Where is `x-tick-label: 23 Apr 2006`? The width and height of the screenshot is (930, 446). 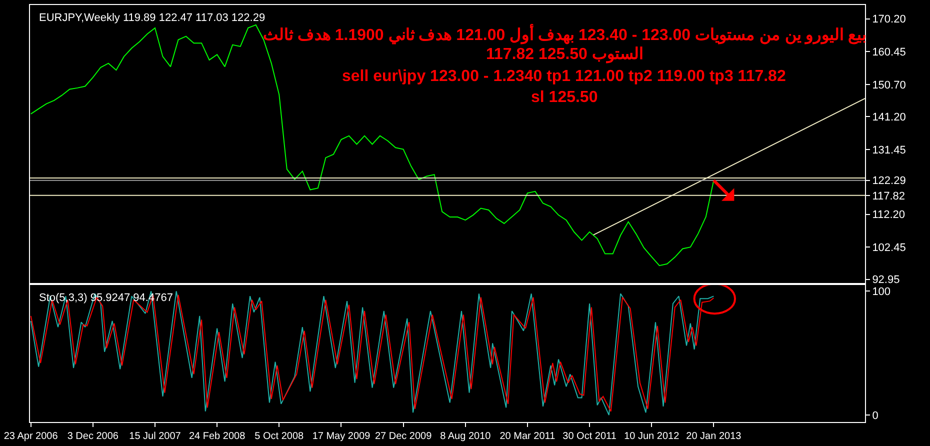 x-tick-label: 23 Apr 2006 is located at coordinates (31, 436).